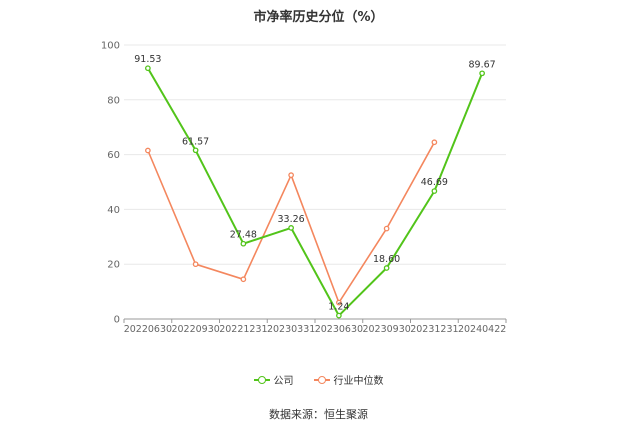  Describe the element at coordinates (318, 17) in the screenshot. I see `chart-title: 市净率历史分位（%）` at that location.